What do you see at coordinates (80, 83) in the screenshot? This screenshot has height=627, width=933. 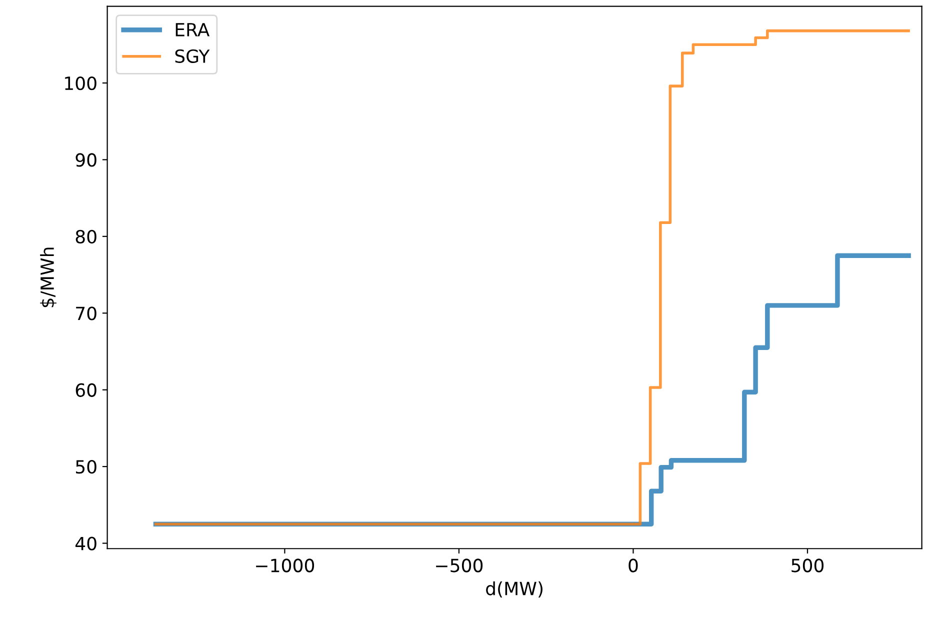 I see `y-tick-label: 100` at bounding box center [80, 83].